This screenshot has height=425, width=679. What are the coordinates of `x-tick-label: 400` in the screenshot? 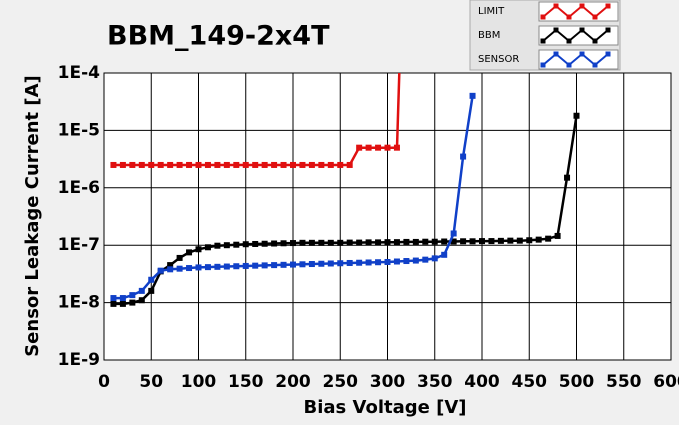 It's located at (482, 382).